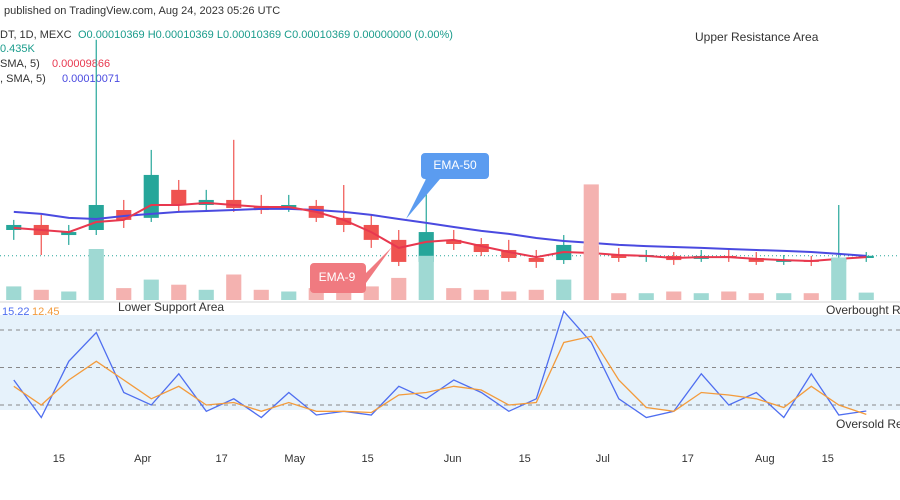 The image size is (900, 500). Describe the element at coordinates (868, 424) in the screenshot. I see `annotation: Oversold Re` at that location.